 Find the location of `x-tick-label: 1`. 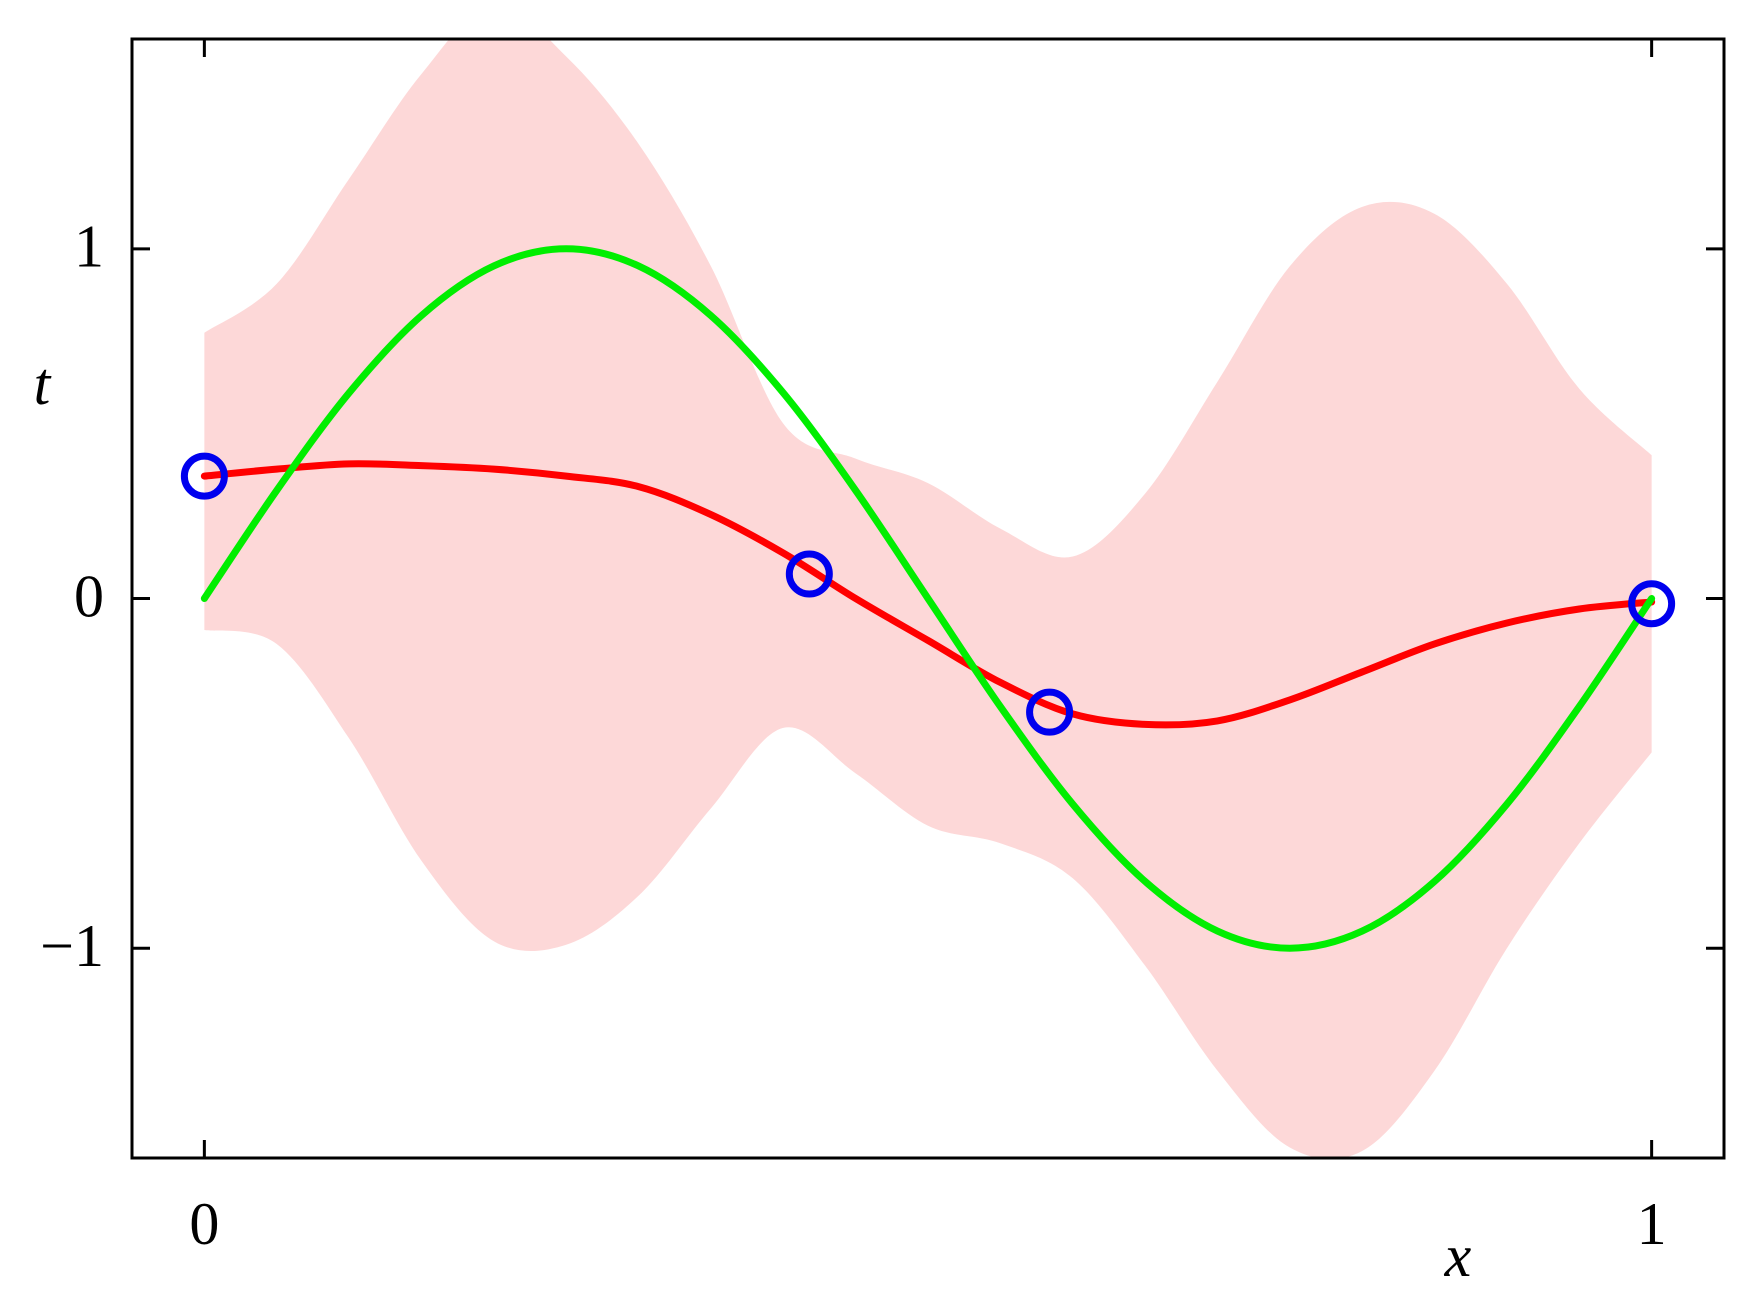

x-tick-label: 1 is located at coordinates (1652, 1224).